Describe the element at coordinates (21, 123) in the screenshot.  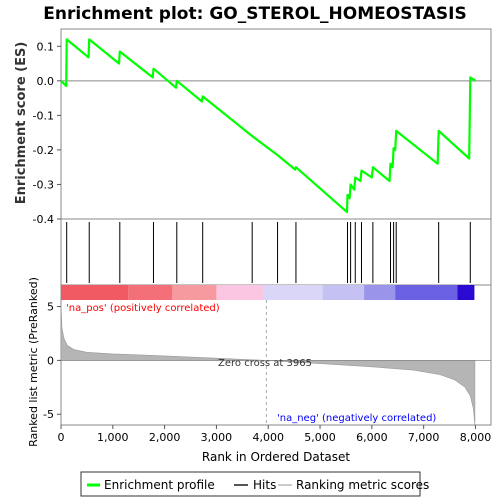
I see `es-axis-label: Enrichment score (ES)` at that location.